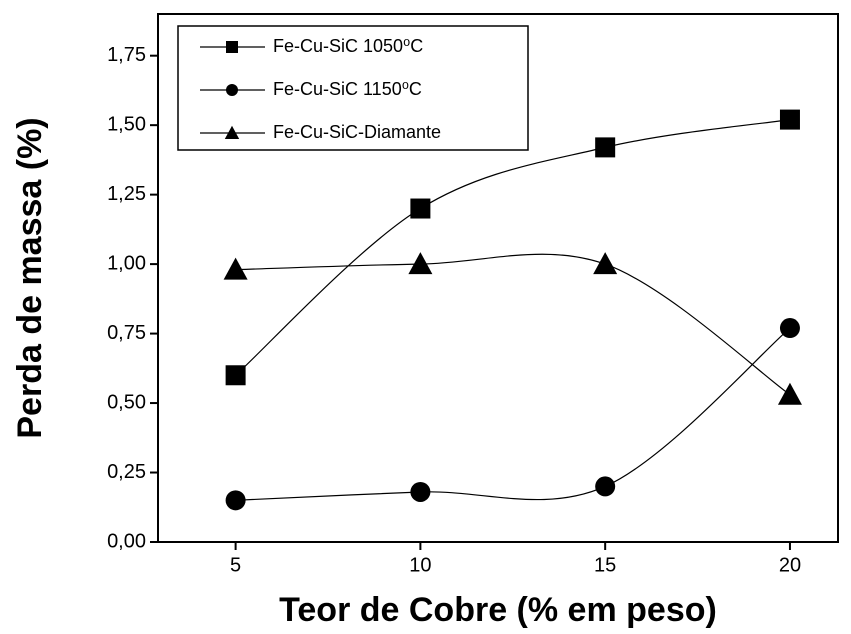  Describe the element at coordinates (498, 610) in the screenshot. I see `x-axis-title: Teor de Cobre (% em peso)` at that location.